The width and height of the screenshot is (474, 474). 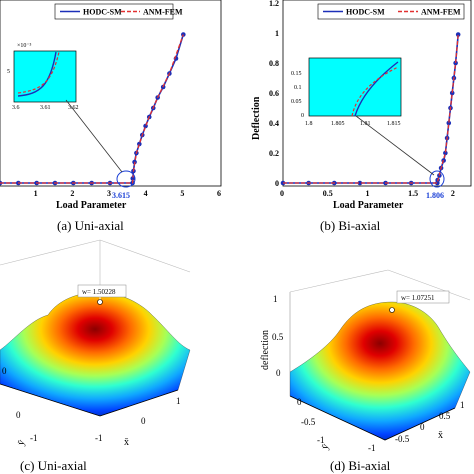 I want to click on inset-pointer-a, so click(x=94, y=136).